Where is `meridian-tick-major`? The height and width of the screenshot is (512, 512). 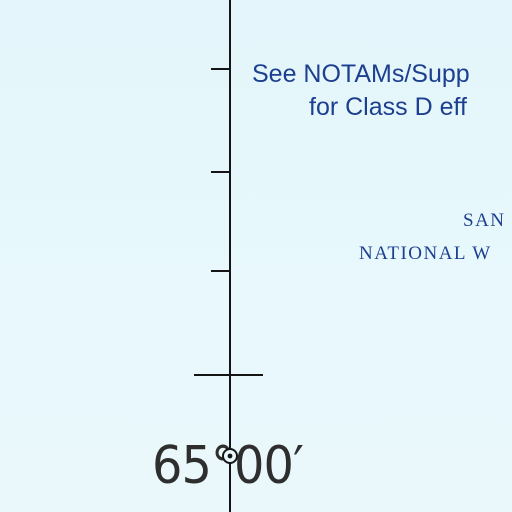
meridian-tick-major is located at coordinates (228, 375).